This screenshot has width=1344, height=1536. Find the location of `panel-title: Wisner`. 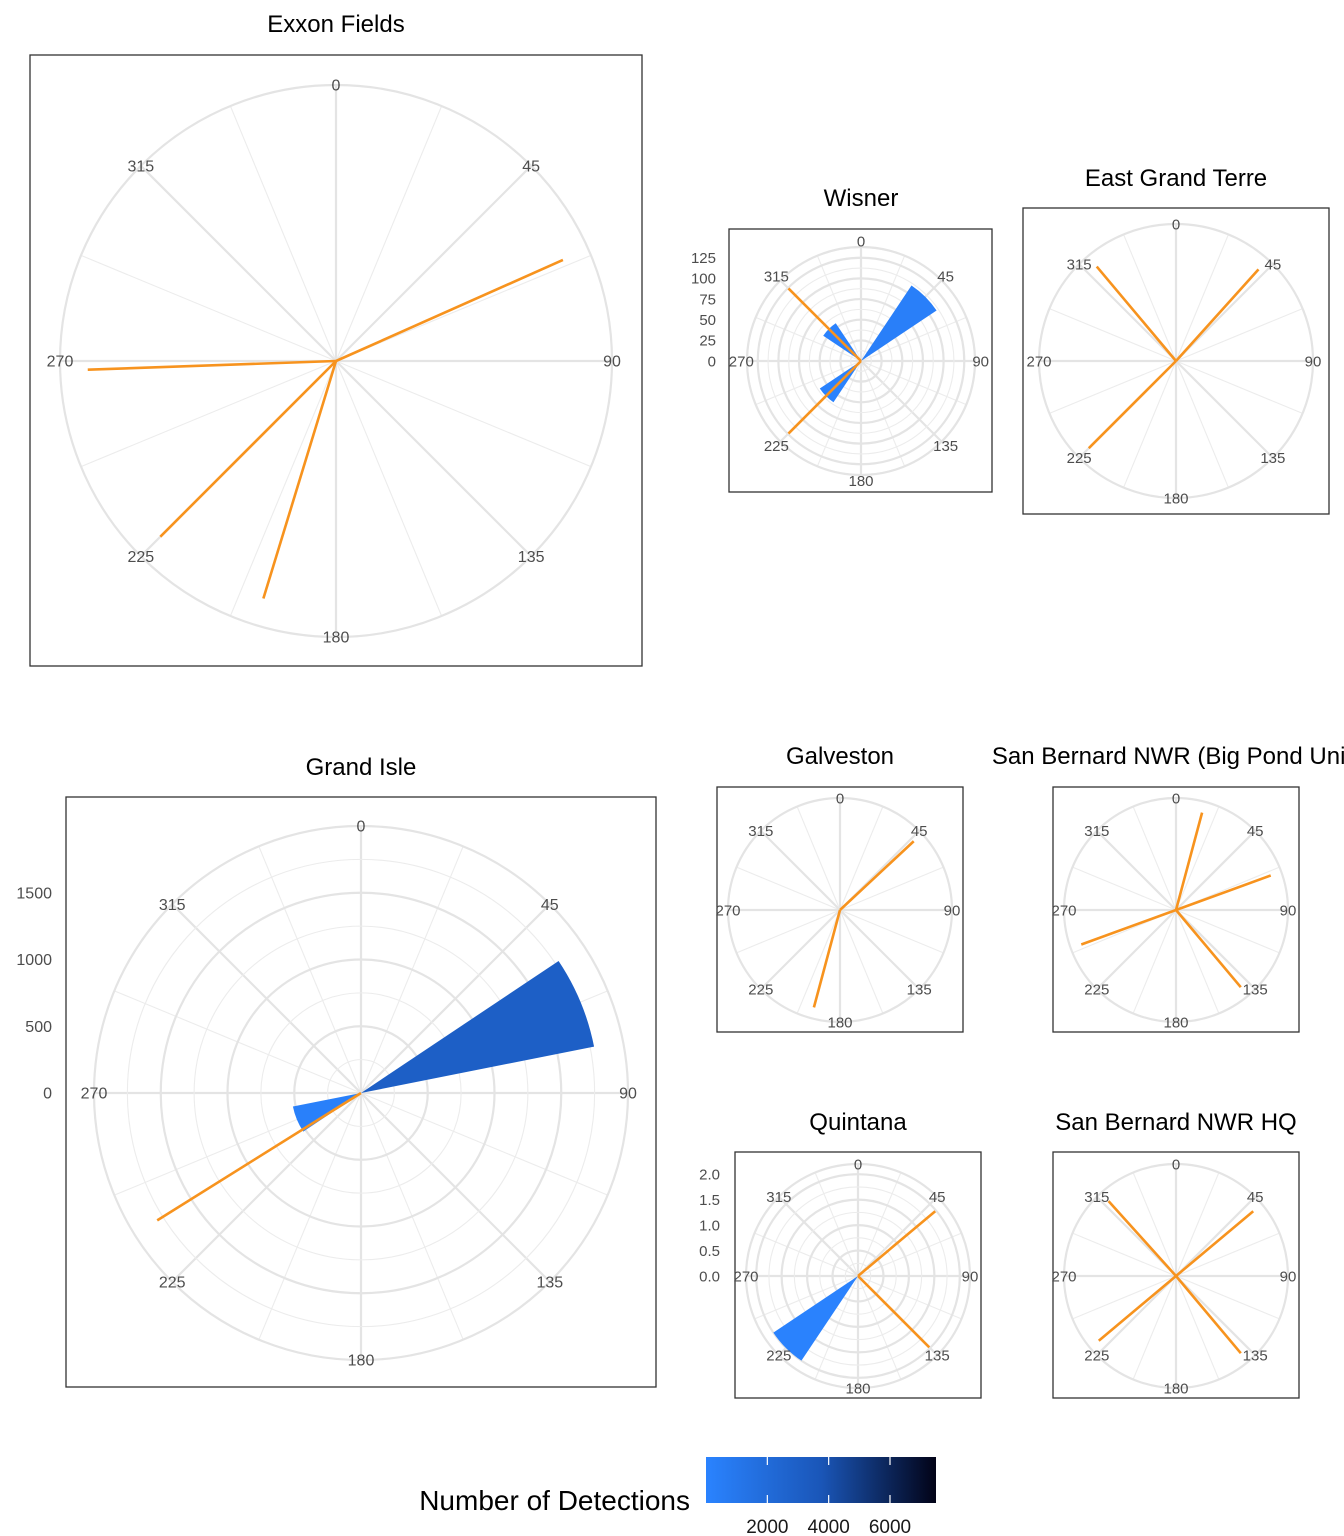

panel-title: Wisner is located at coordinates (861, 198).